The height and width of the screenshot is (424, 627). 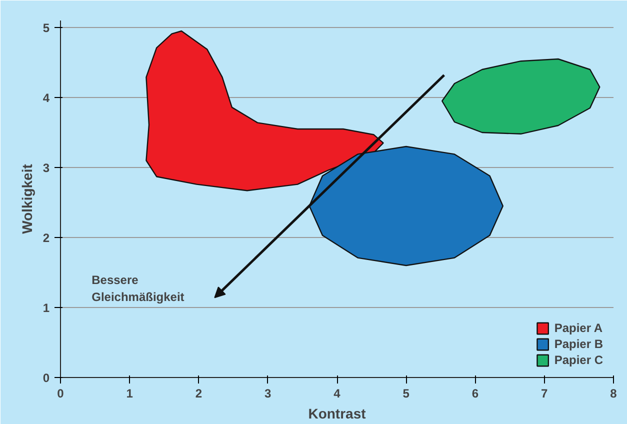 What do you see at coordinates (578, 360) in the screenshot?
I see `legend-label: Papier C` at bounding box center [578, 360].